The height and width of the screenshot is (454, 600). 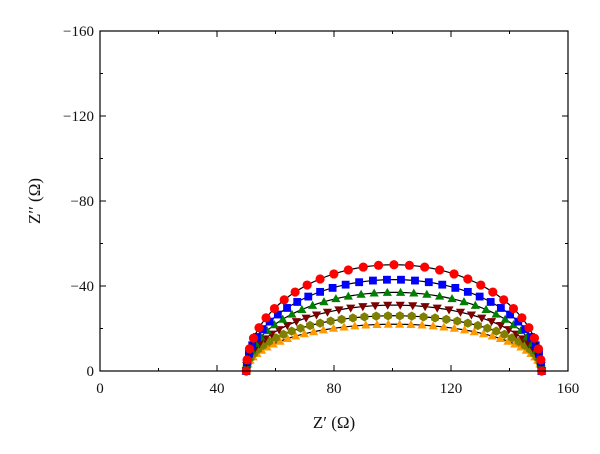 What do you see at coordinates (91, 372) in the screenshot?
I see `y-tick-label: 0` at bounding box center [91, 372].